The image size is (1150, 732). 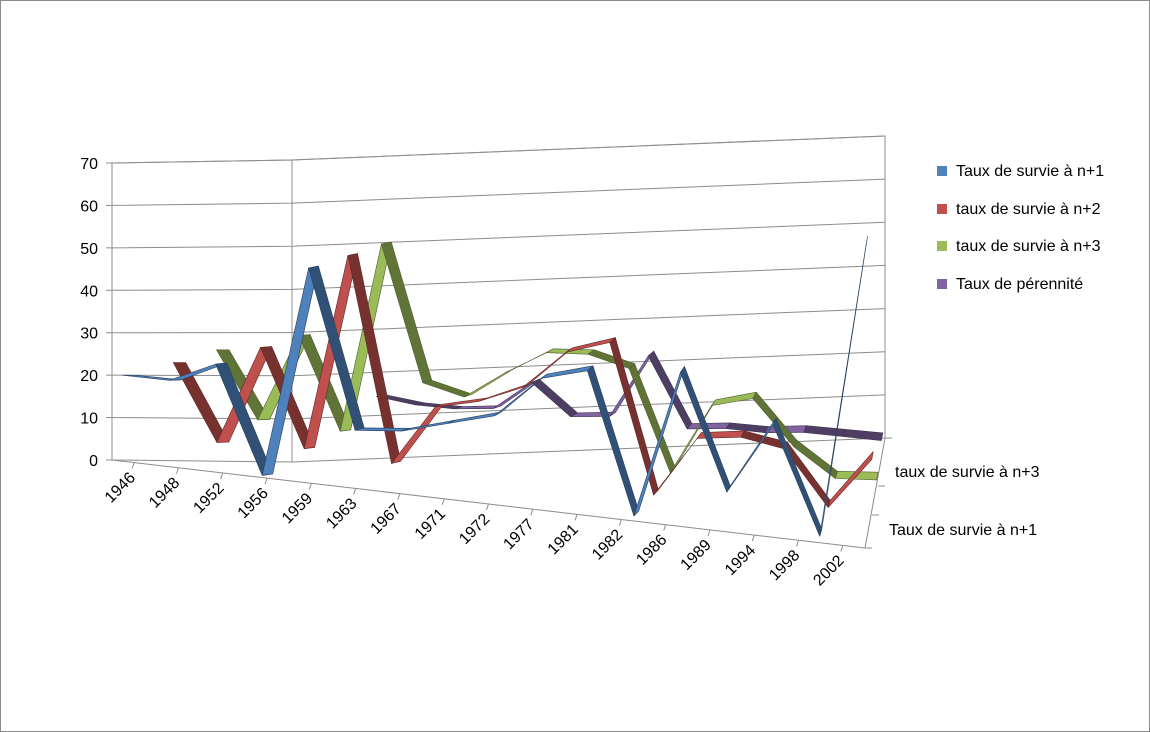 I want to click on x-tick-label: 1948, so click(x=164, y=493).